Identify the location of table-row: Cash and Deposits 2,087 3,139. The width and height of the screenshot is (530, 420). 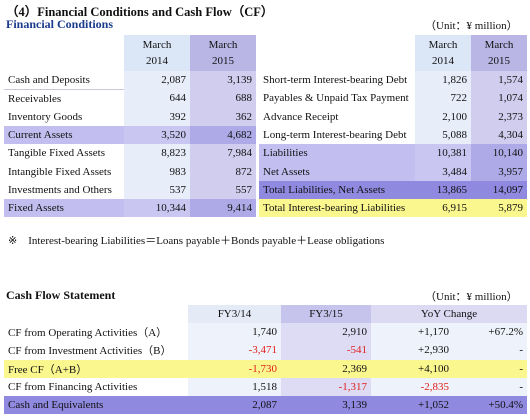
(130, 80).